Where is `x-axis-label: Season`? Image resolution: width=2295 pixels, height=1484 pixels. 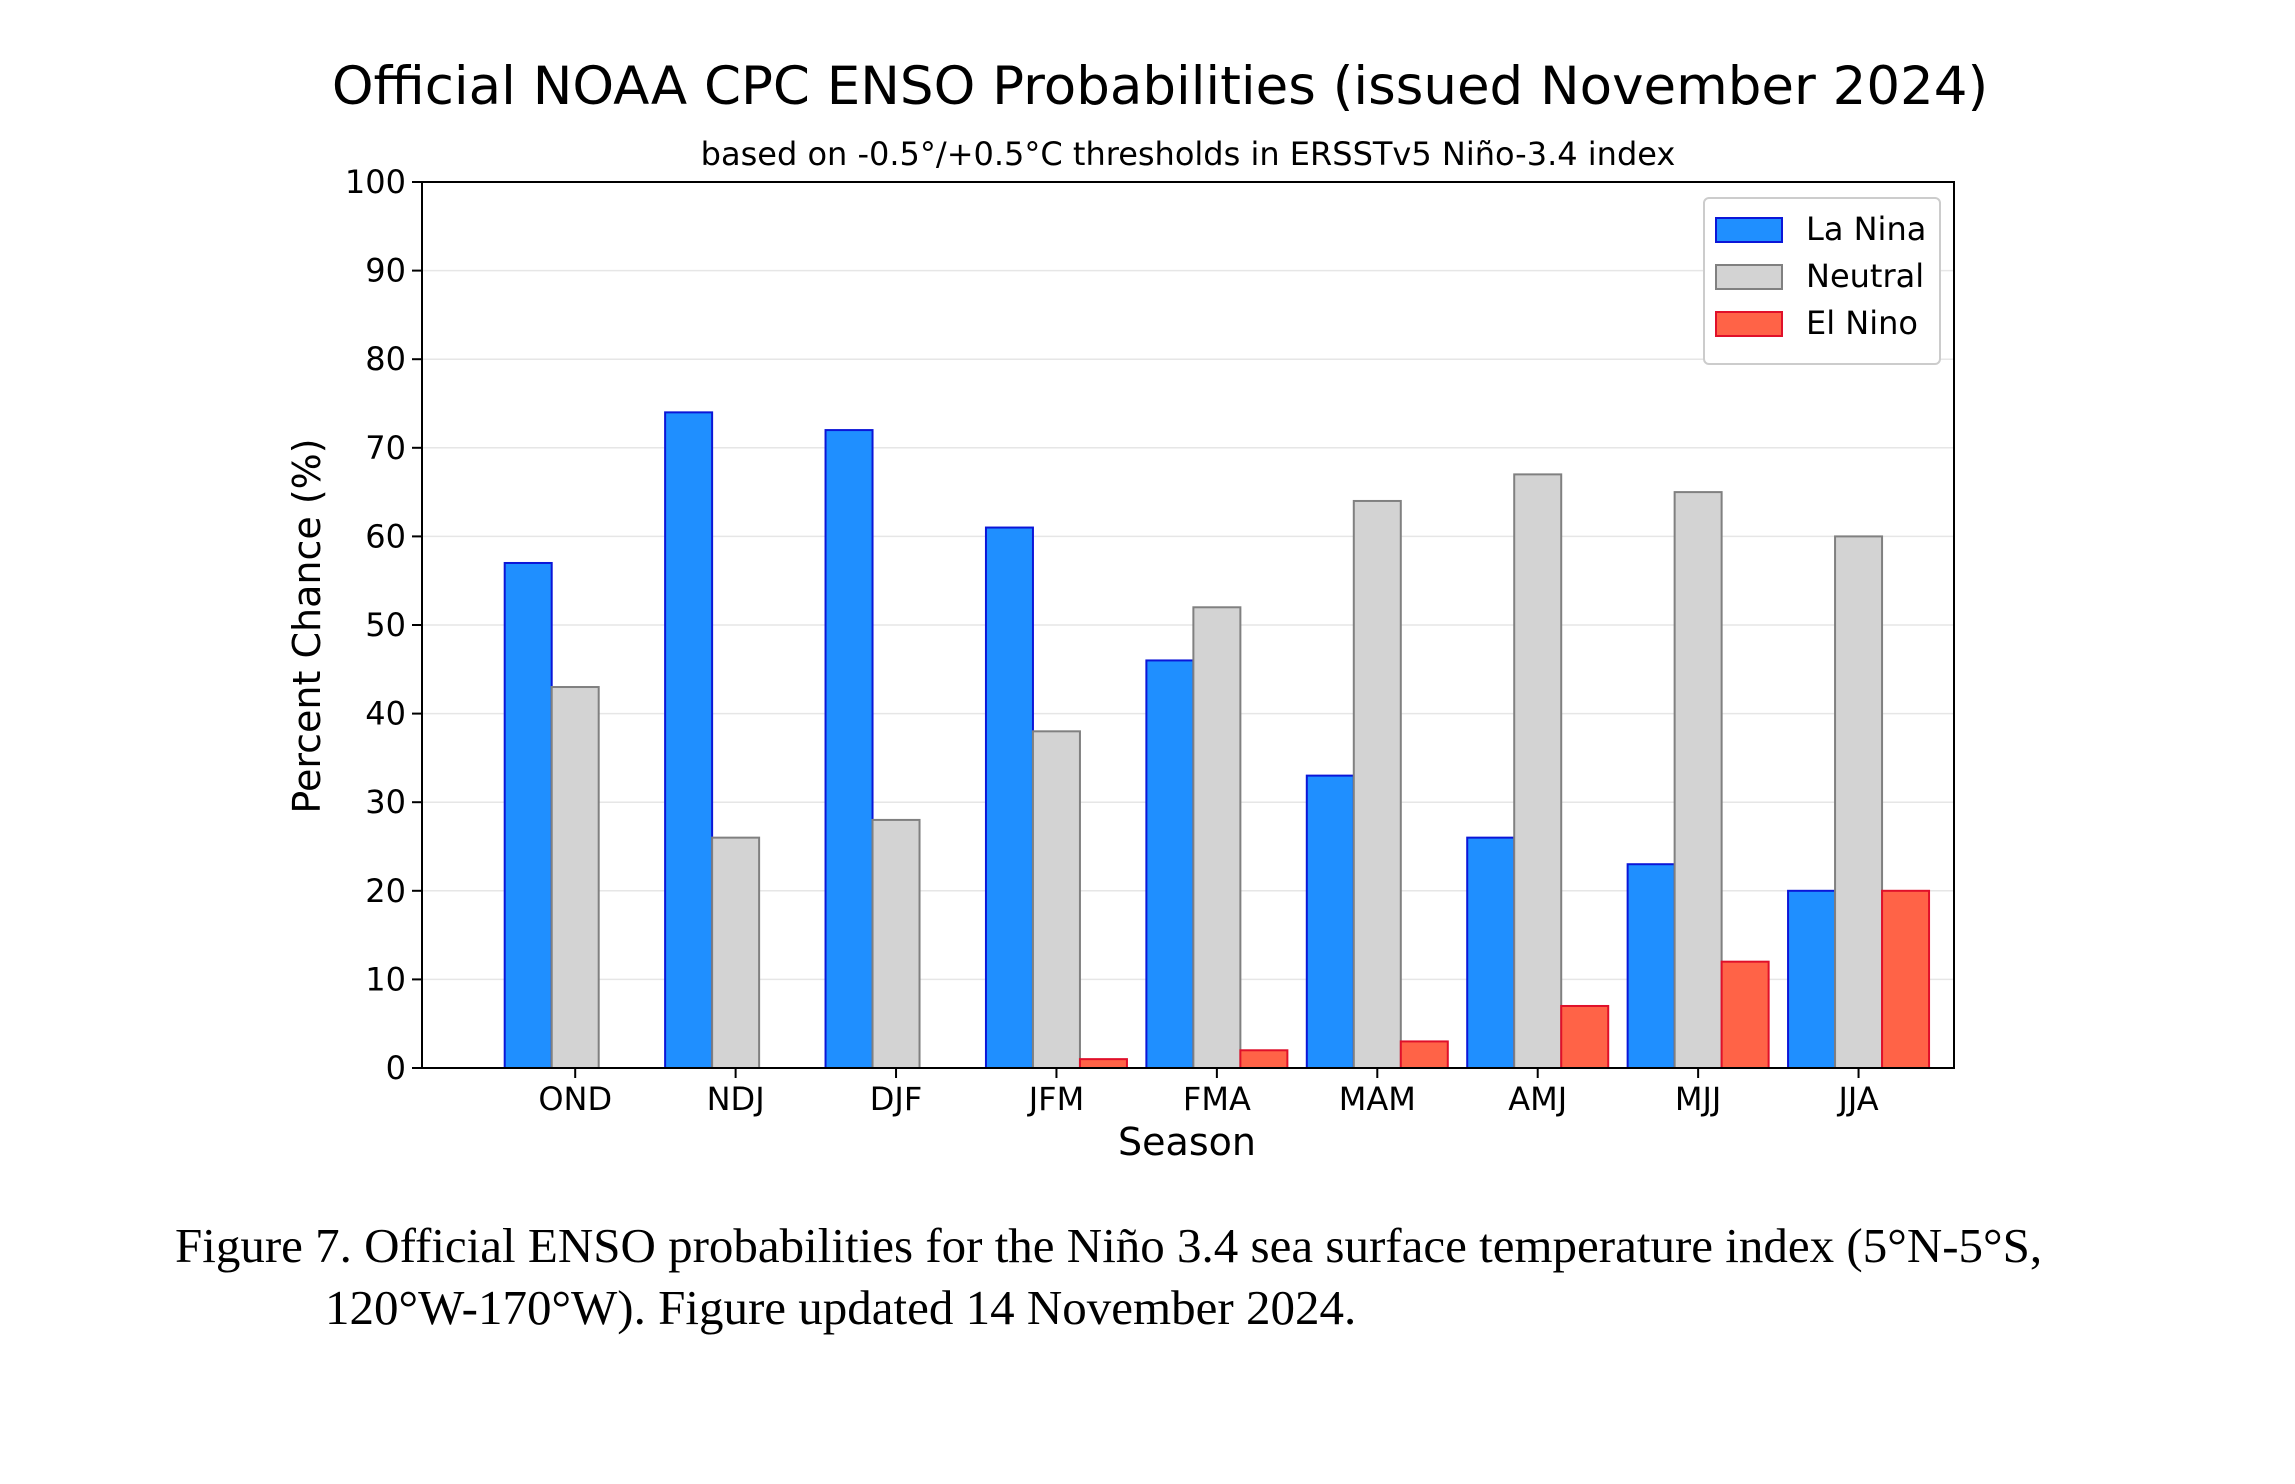
x-axis-label: Season is located at coordinates (1187, 1142).